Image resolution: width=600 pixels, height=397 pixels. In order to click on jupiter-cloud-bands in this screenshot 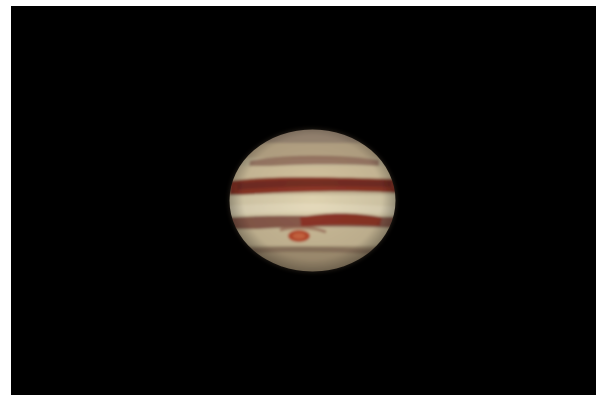, I will do `click(312, 200)`.